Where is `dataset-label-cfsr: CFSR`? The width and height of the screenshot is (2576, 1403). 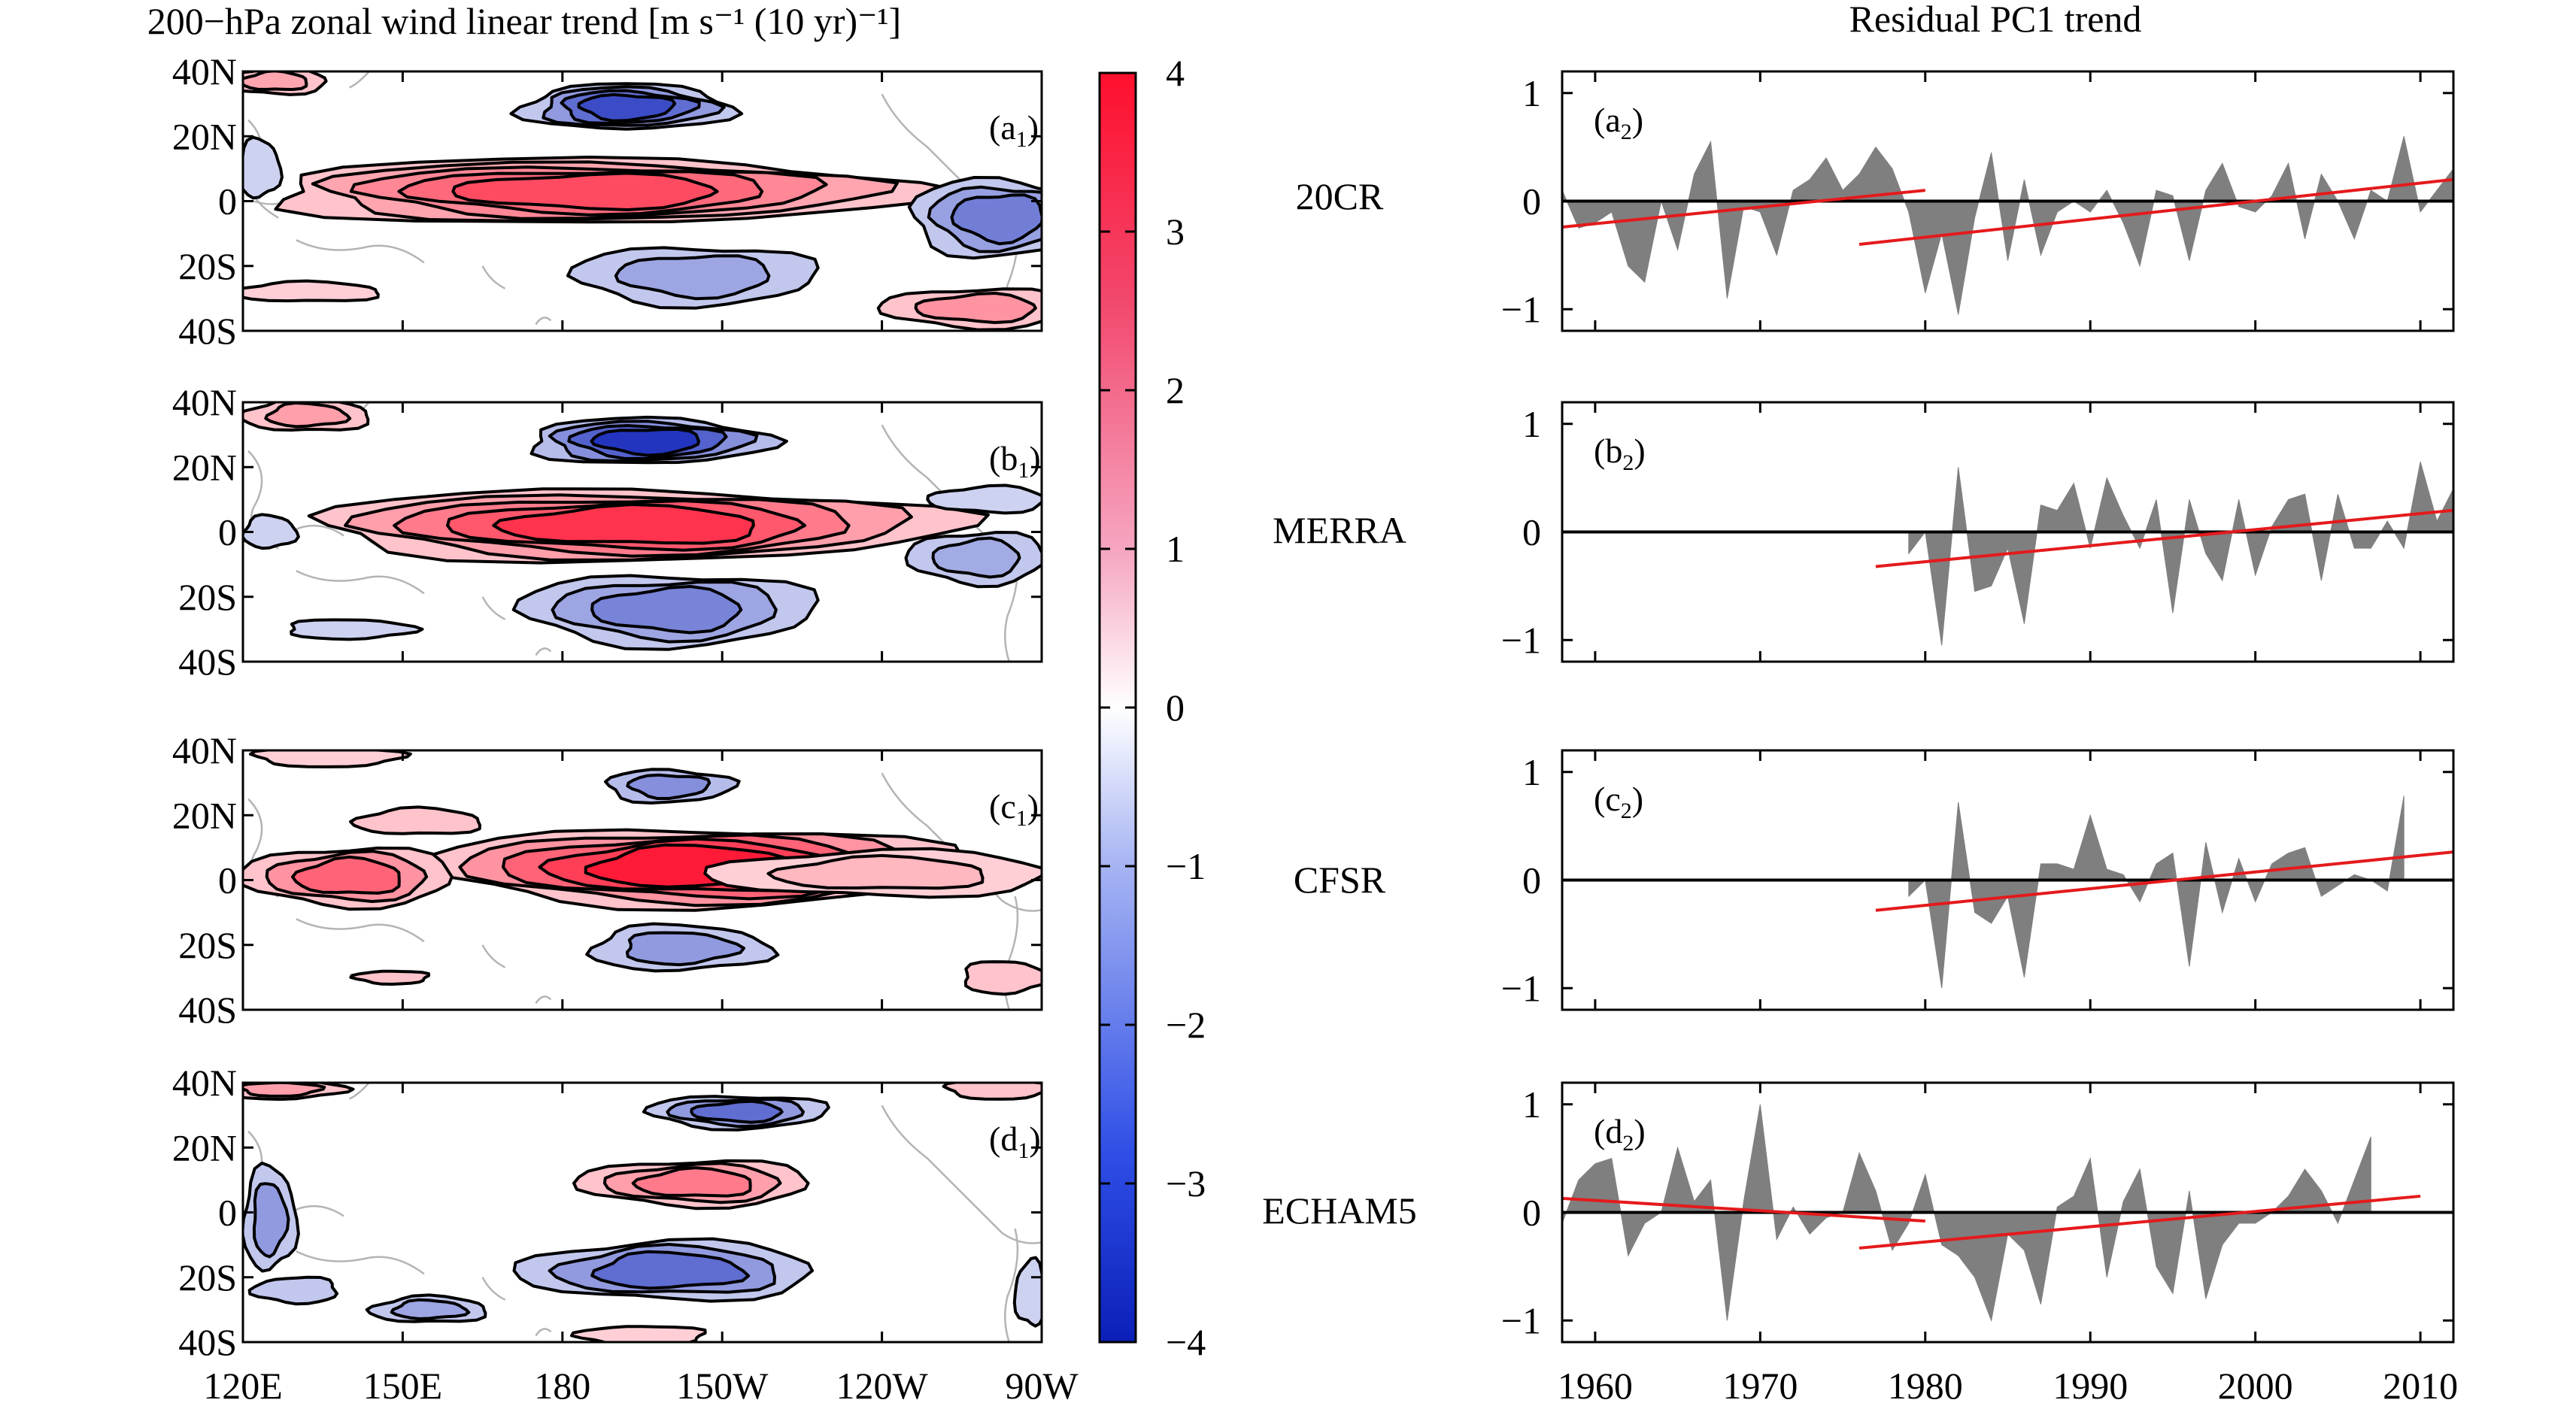
dataset-label-cfsr: CFSR is located at coordinates (1340, 880).